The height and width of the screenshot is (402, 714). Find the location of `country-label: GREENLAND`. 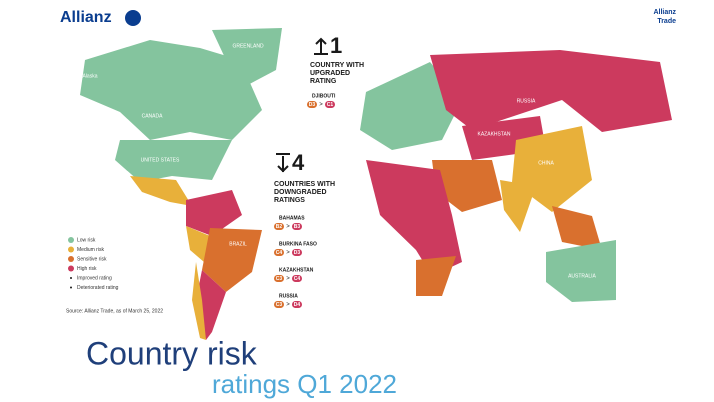

country-label: GREENLAND is located at coordinates (248, 46).